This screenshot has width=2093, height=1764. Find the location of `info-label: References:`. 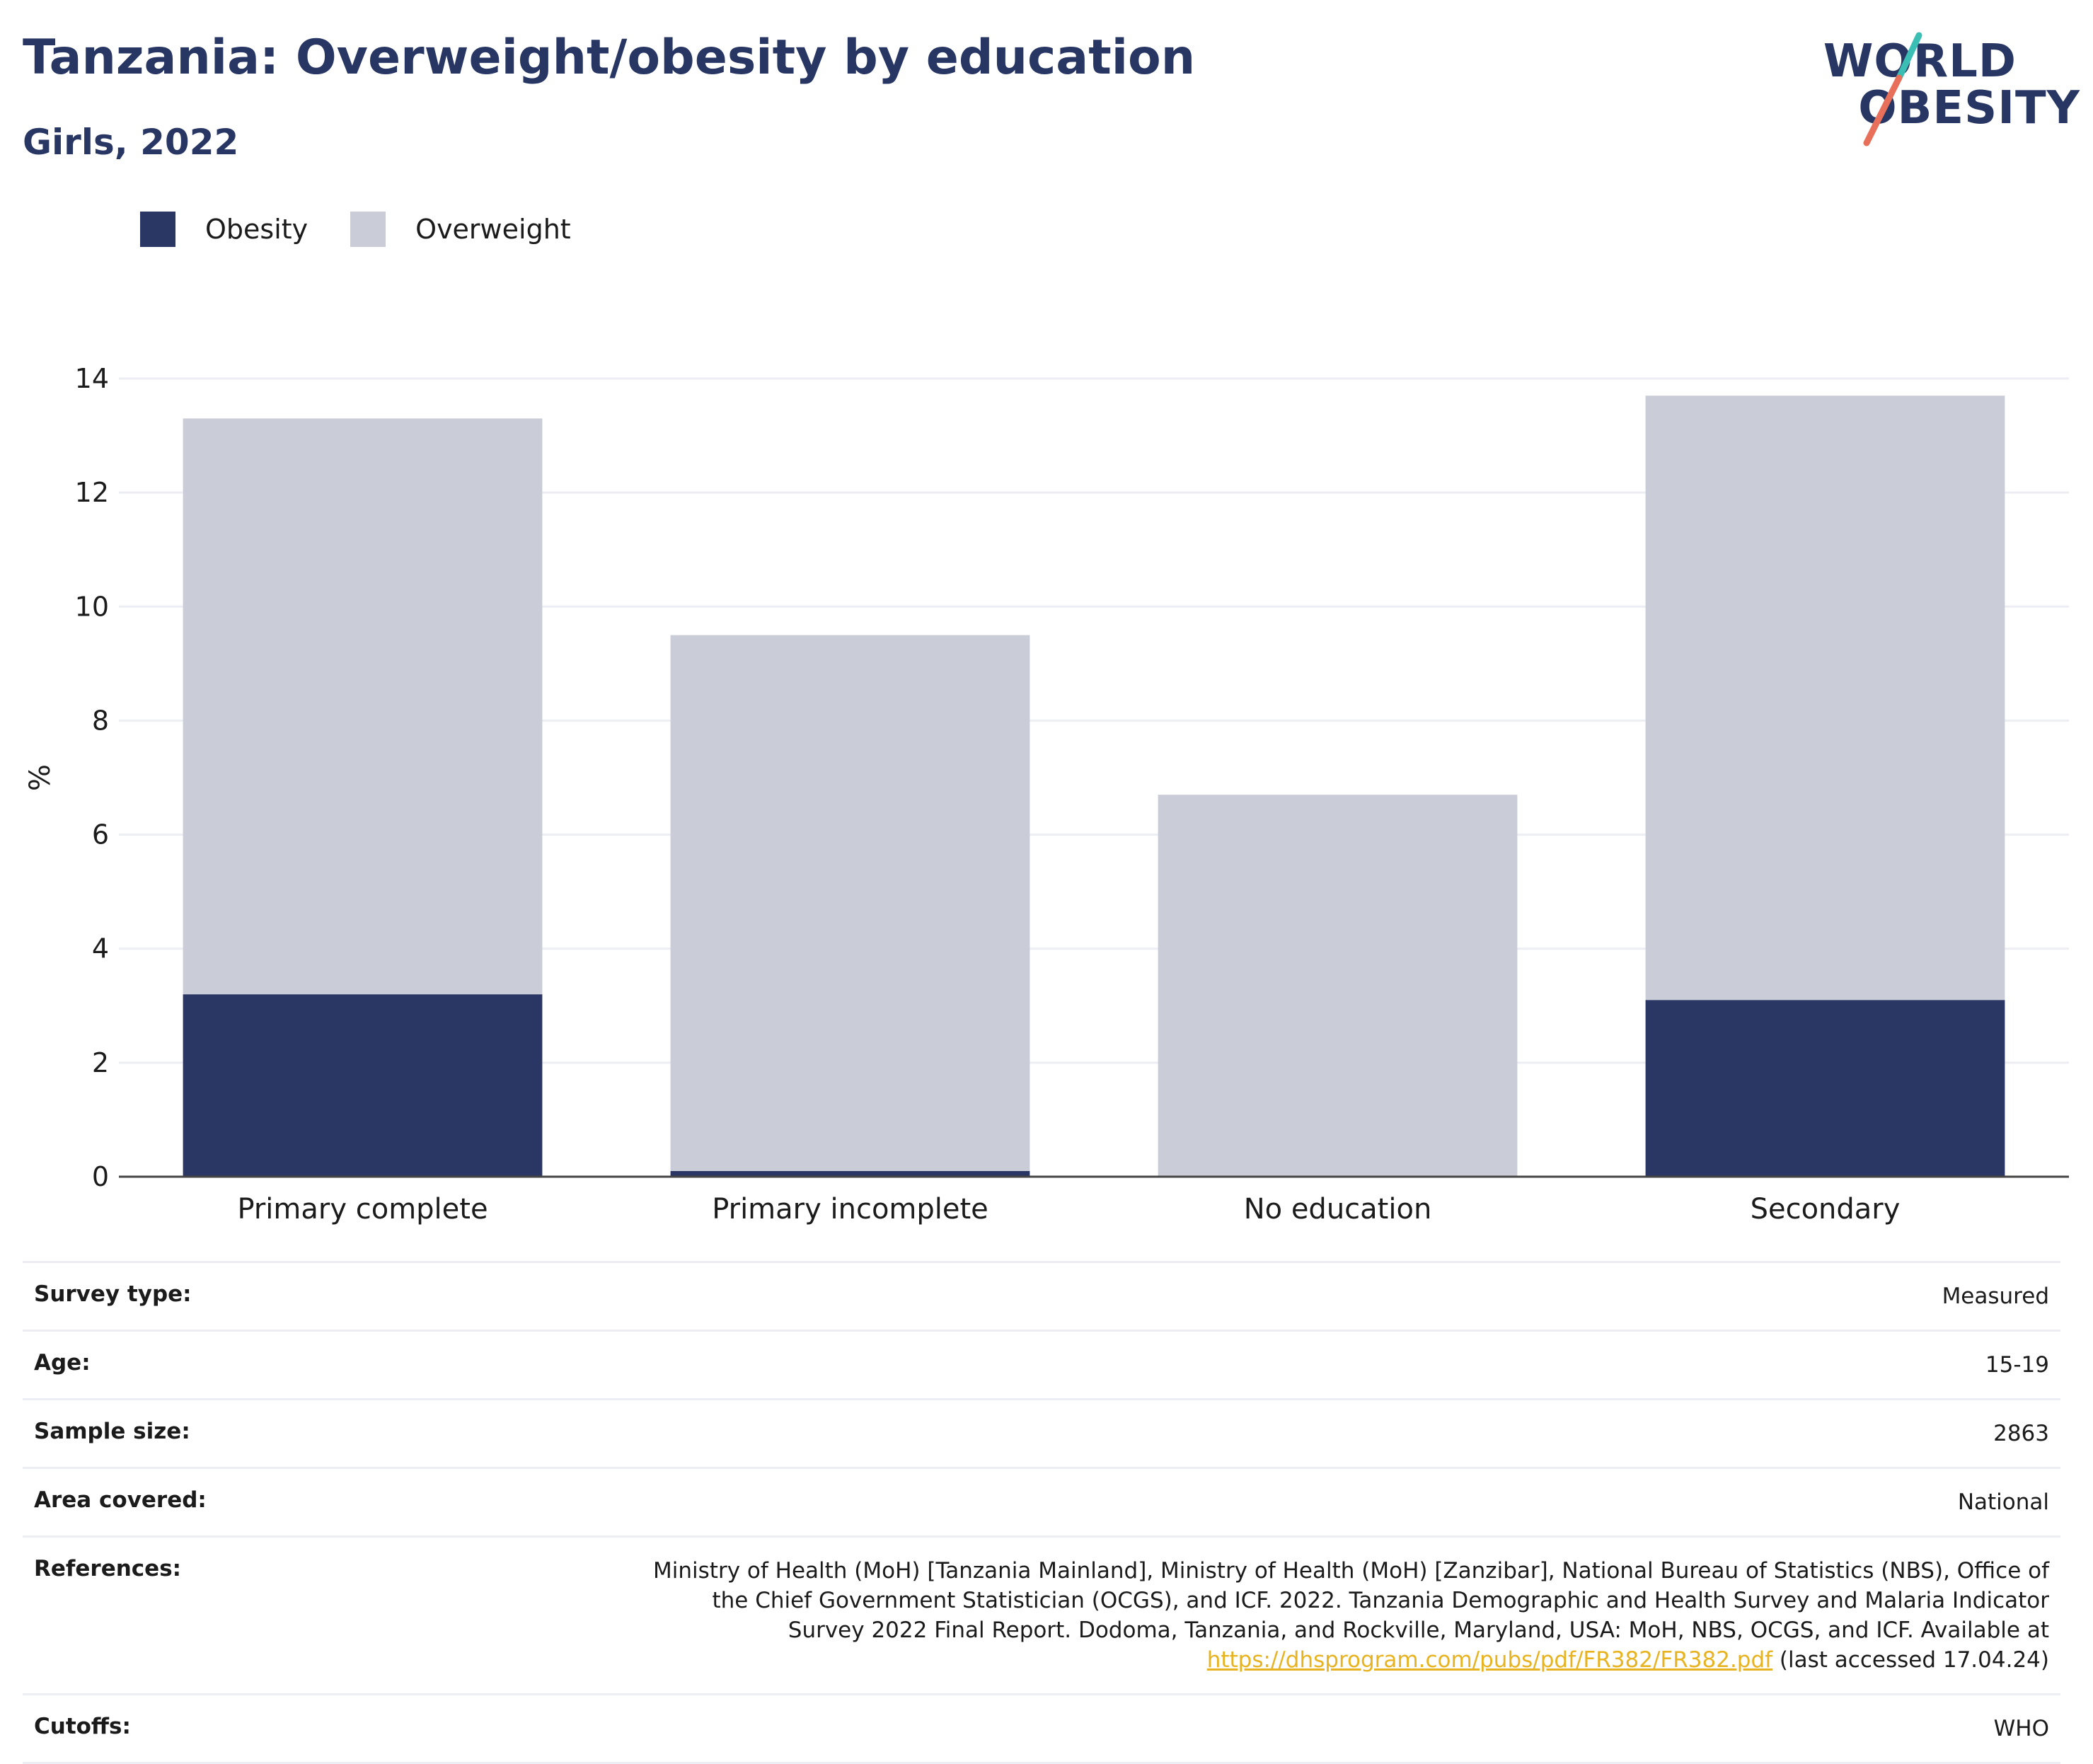

info-label: References: is located at coordinates (108, 1568).